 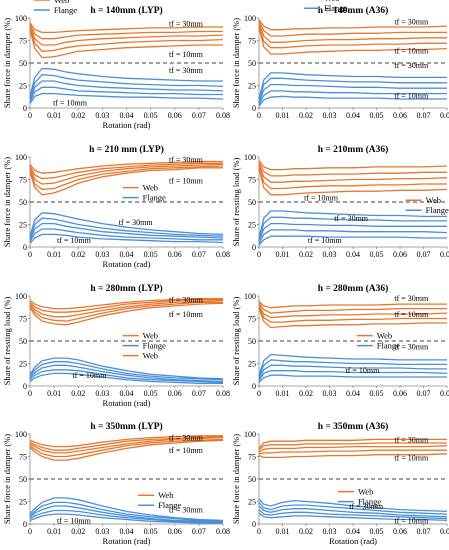 What do you see at coordinates (126, 288) in the screenshot?
I see `chart-title: h = 280mm (LYP)` at bounding box center [126, 288].